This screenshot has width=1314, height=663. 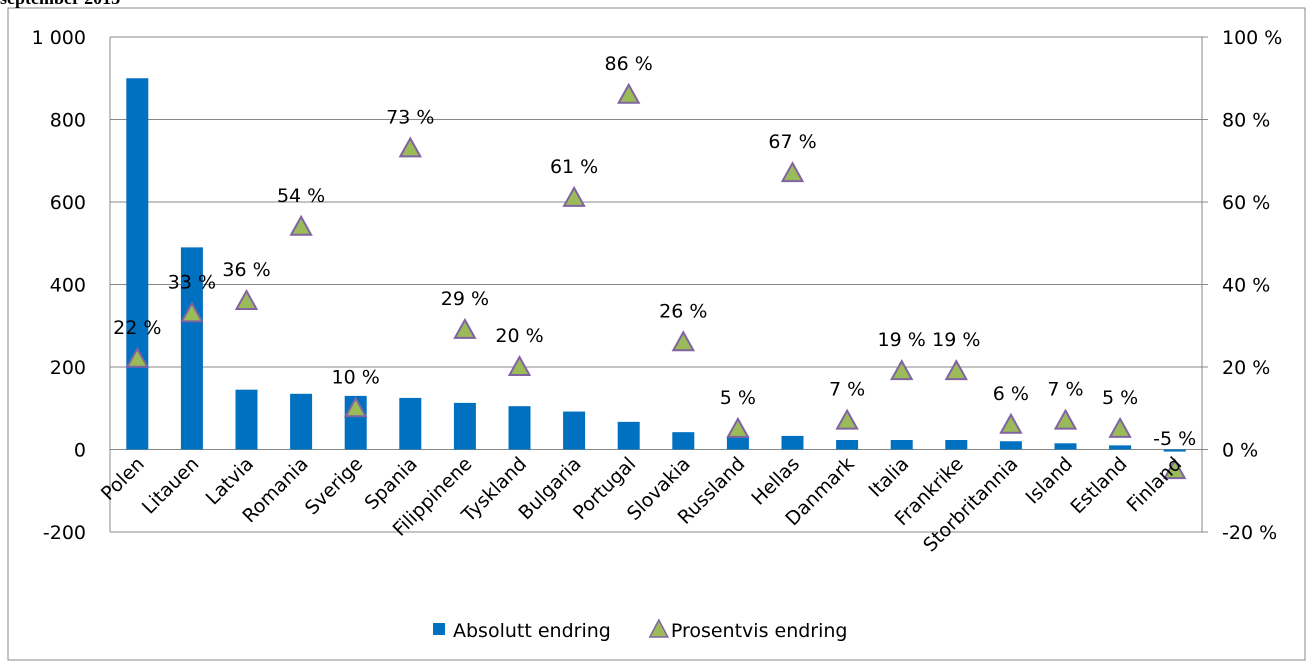 What do you see at coordinates (1240, 451) in the screenshot?
I see `y2-tick-label: 0 %` at bounding box center [1240, 451].